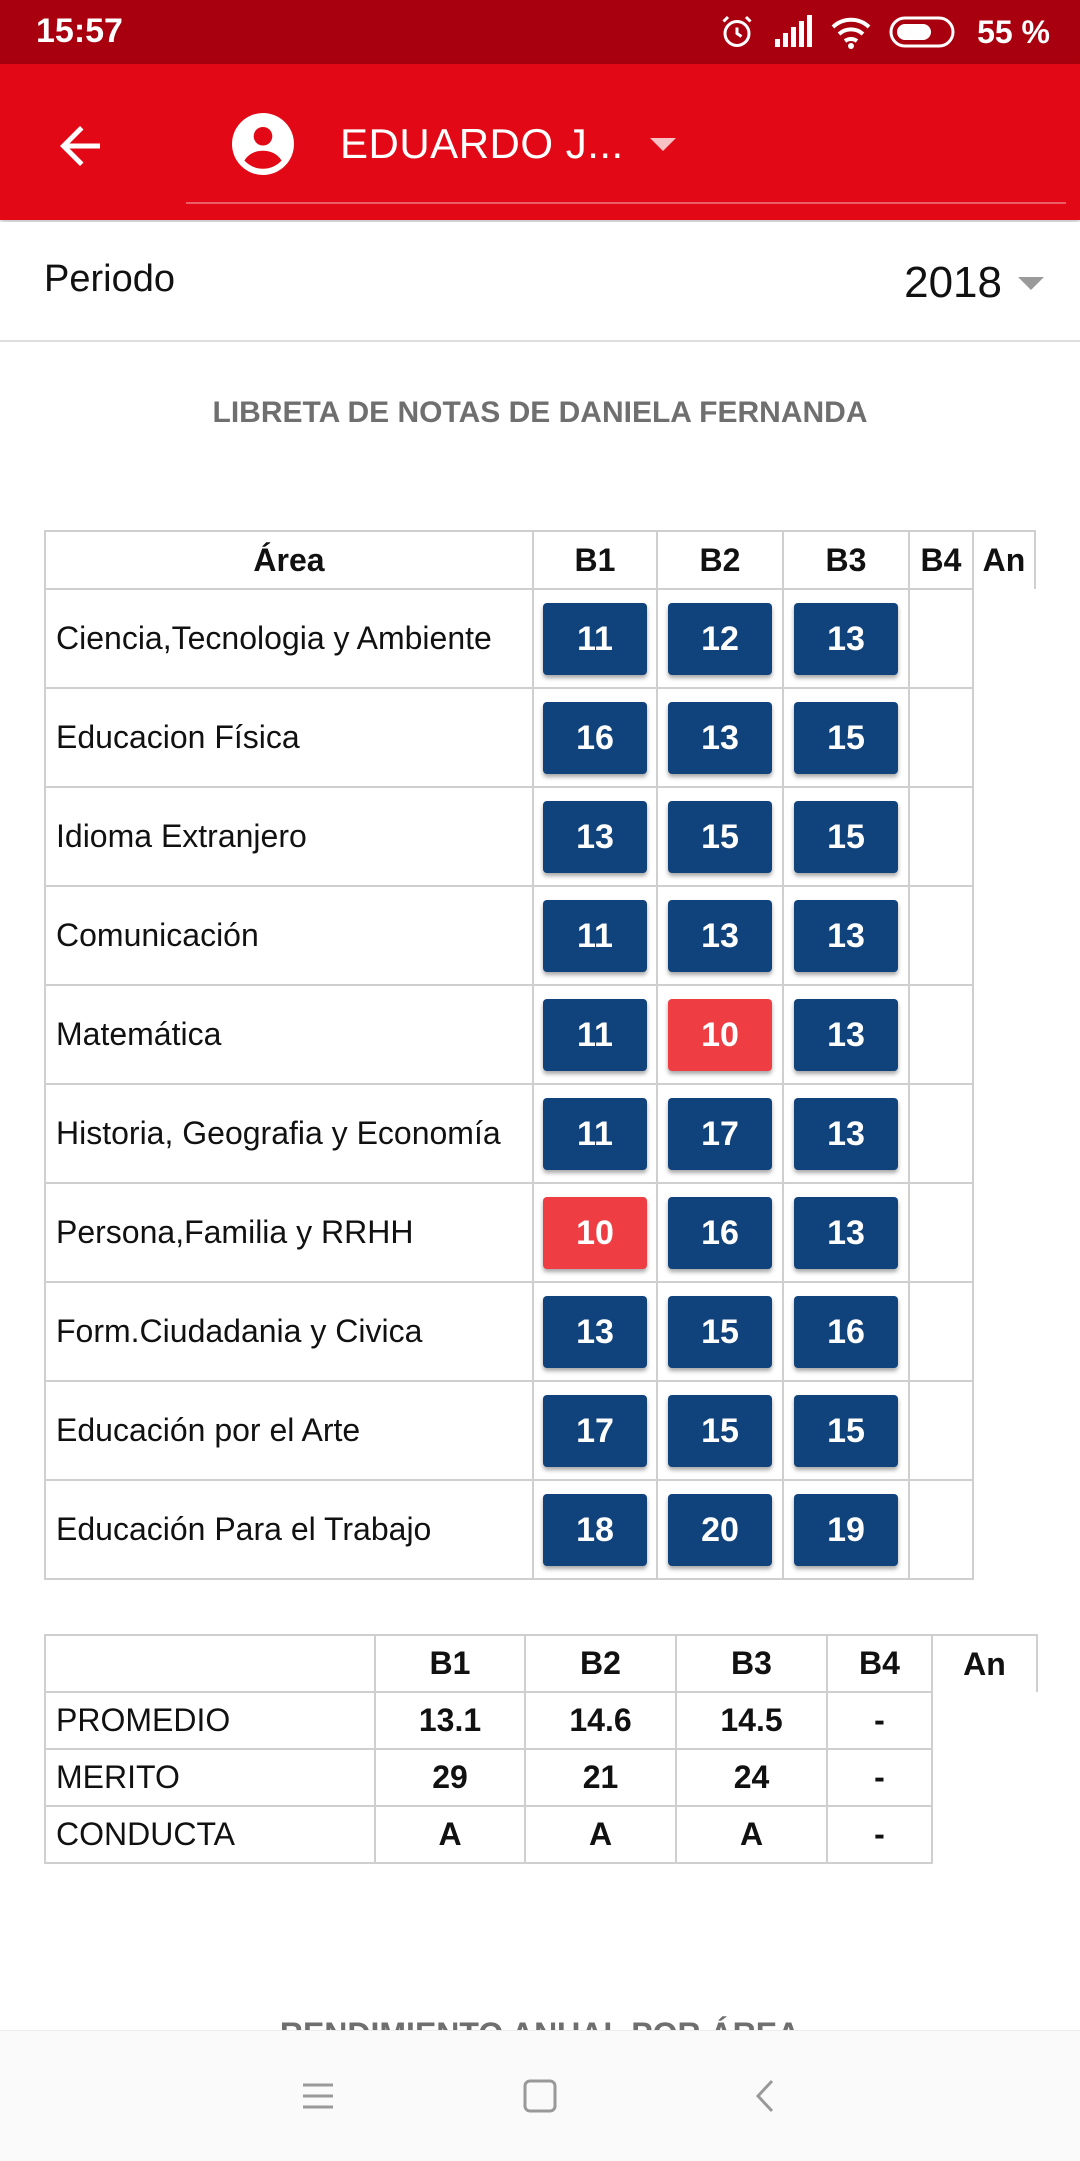 This screenshot has height=2161, width=1080. I want to click on grade-button: 12, so click(720, 638).